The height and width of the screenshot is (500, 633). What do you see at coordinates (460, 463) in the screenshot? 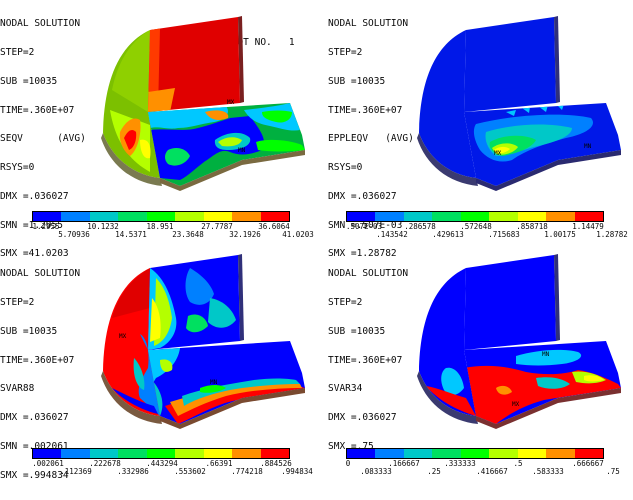
I see `legend-label: .333333` at bounding box center [460, 463].